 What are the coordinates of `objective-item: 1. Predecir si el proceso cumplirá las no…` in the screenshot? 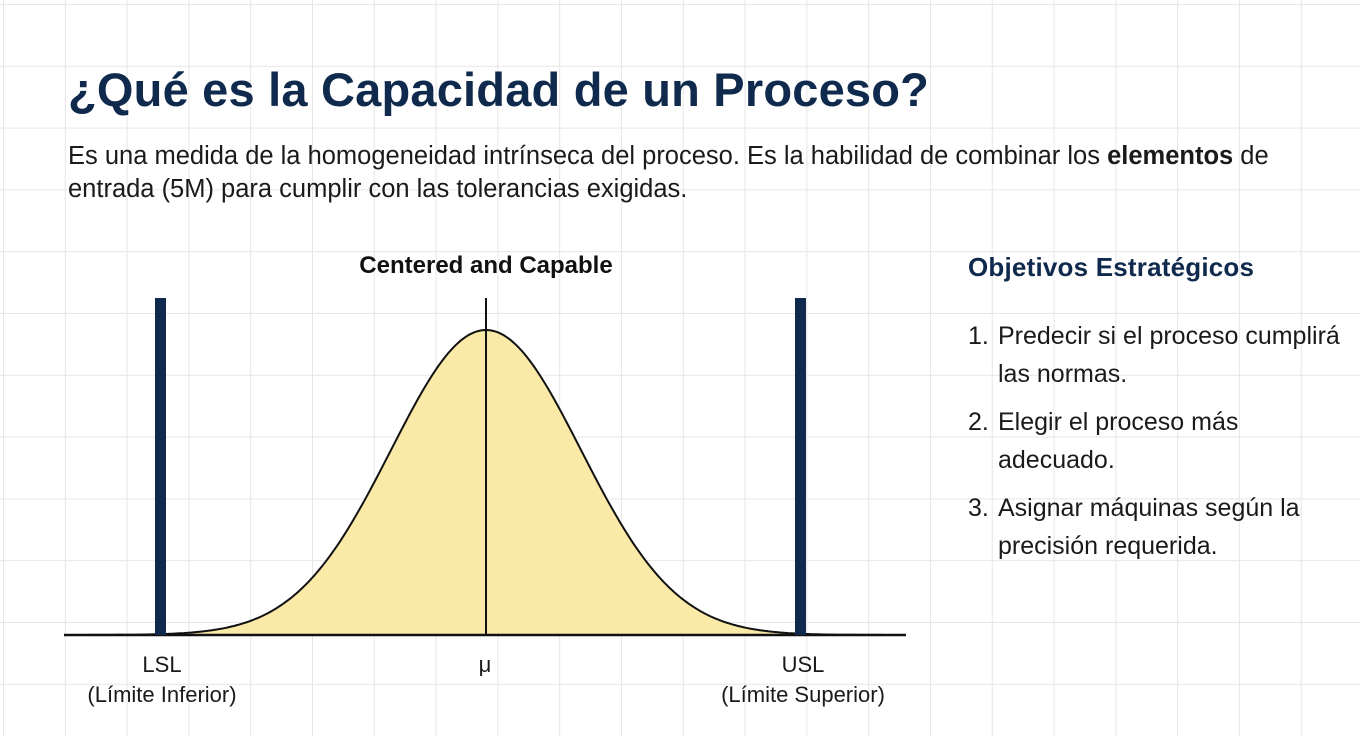 It's located at (1158, 355).